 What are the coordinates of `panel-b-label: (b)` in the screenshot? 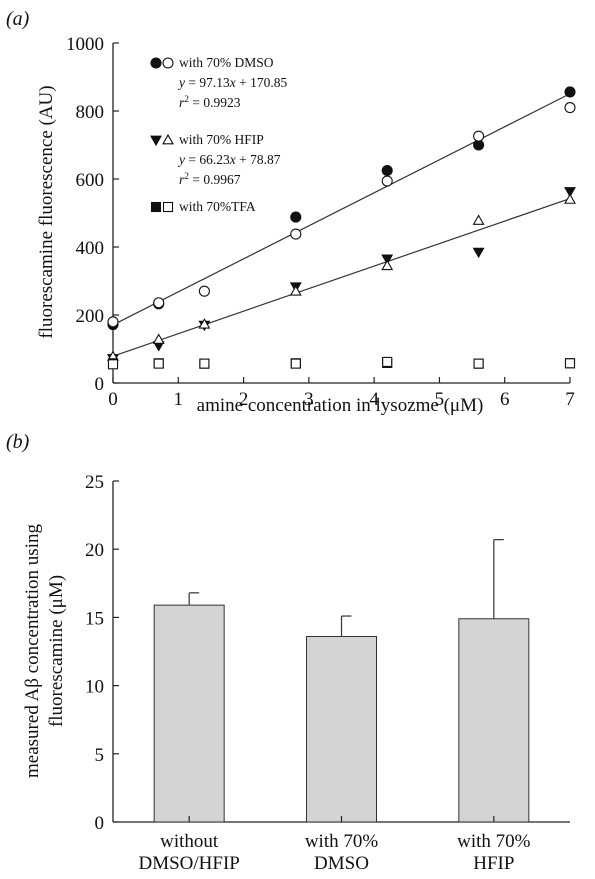 It's located at (18, 442).